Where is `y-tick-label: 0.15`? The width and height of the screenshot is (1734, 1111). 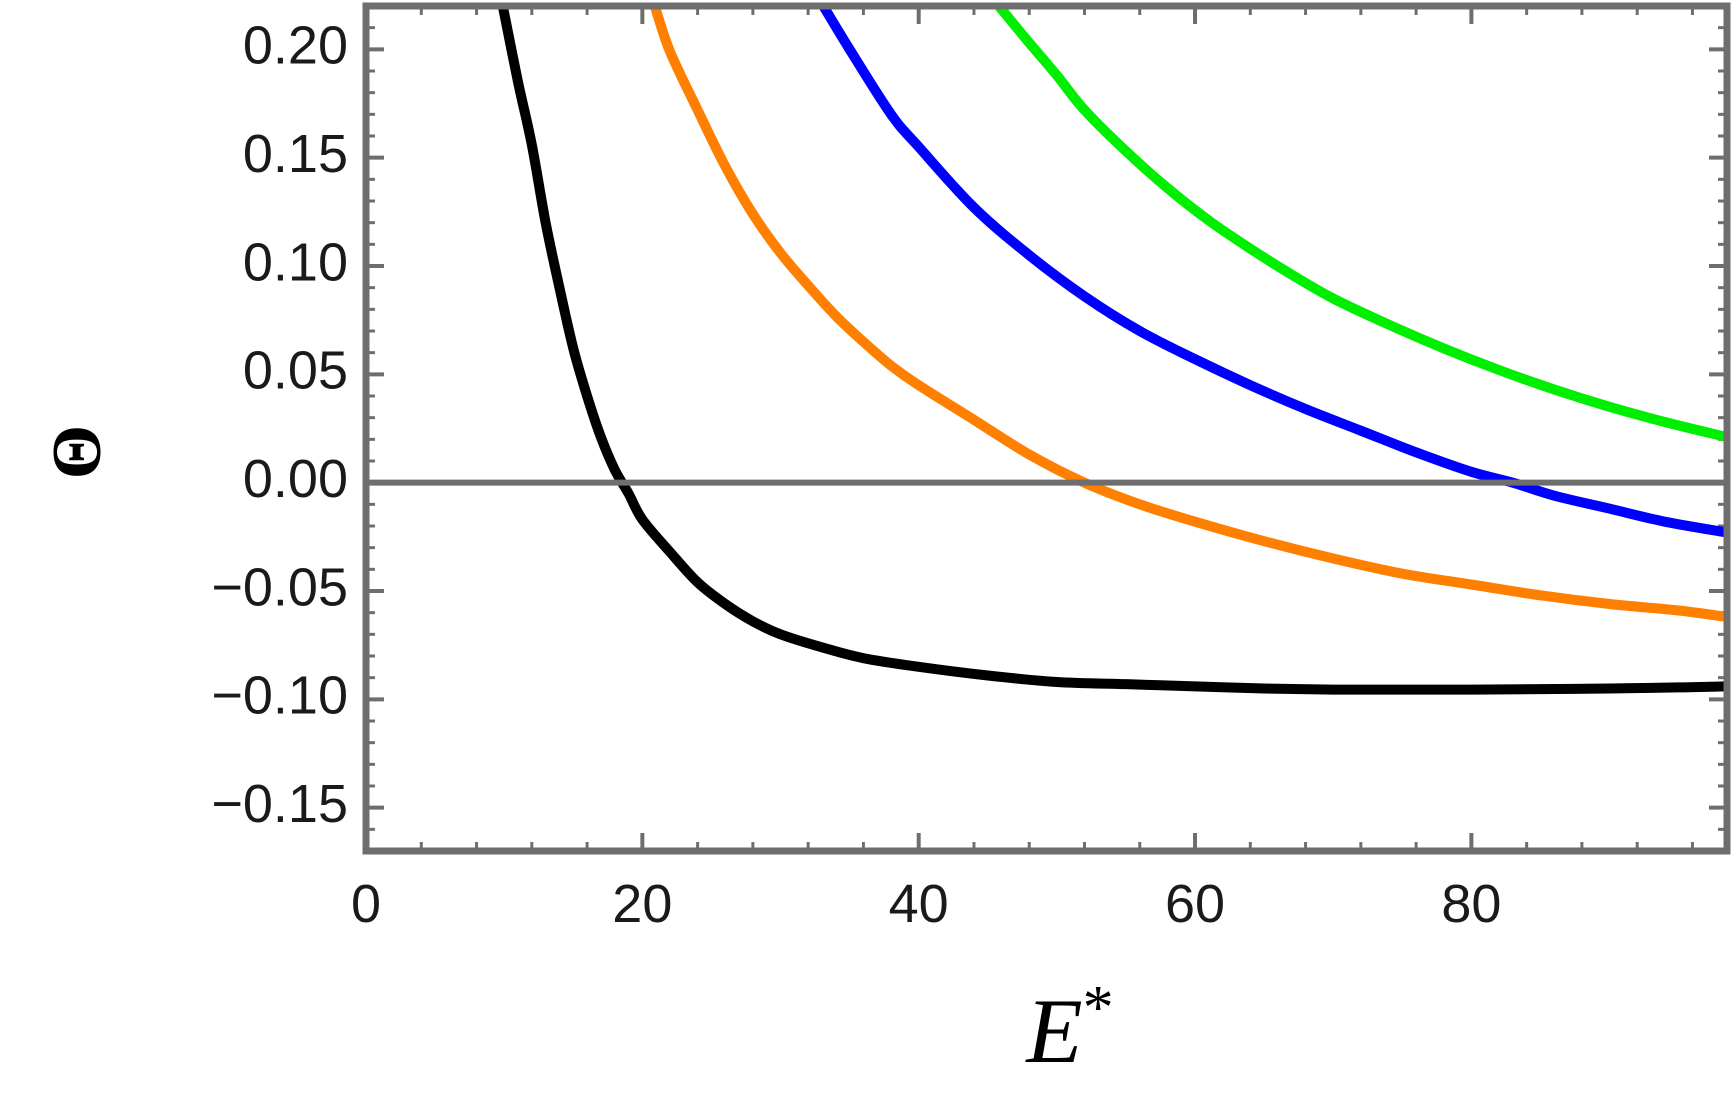
y-tick-label: 0.15 is located at coordinates (295, 154).